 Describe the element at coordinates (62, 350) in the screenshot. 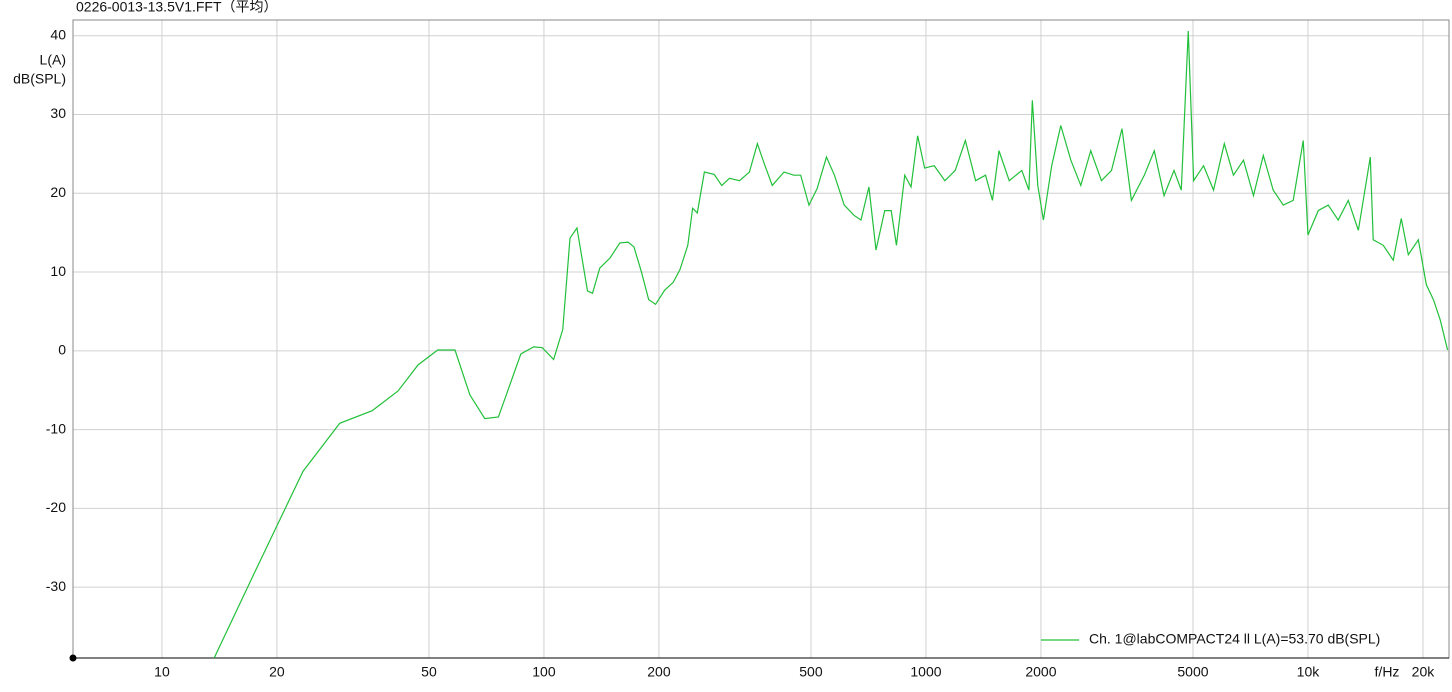

I see `y-tick-label: 0` at that location.